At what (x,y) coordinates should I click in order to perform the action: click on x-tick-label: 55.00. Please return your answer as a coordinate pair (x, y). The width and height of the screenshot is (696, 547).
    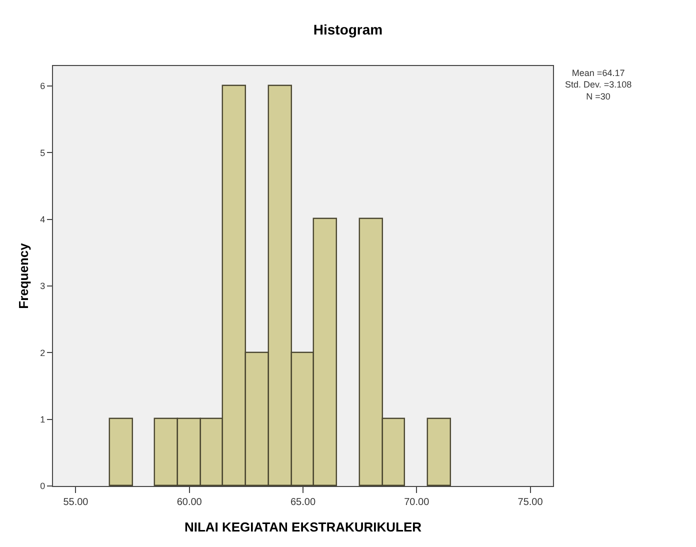
    Looking at the image, I should click on (76, 502).